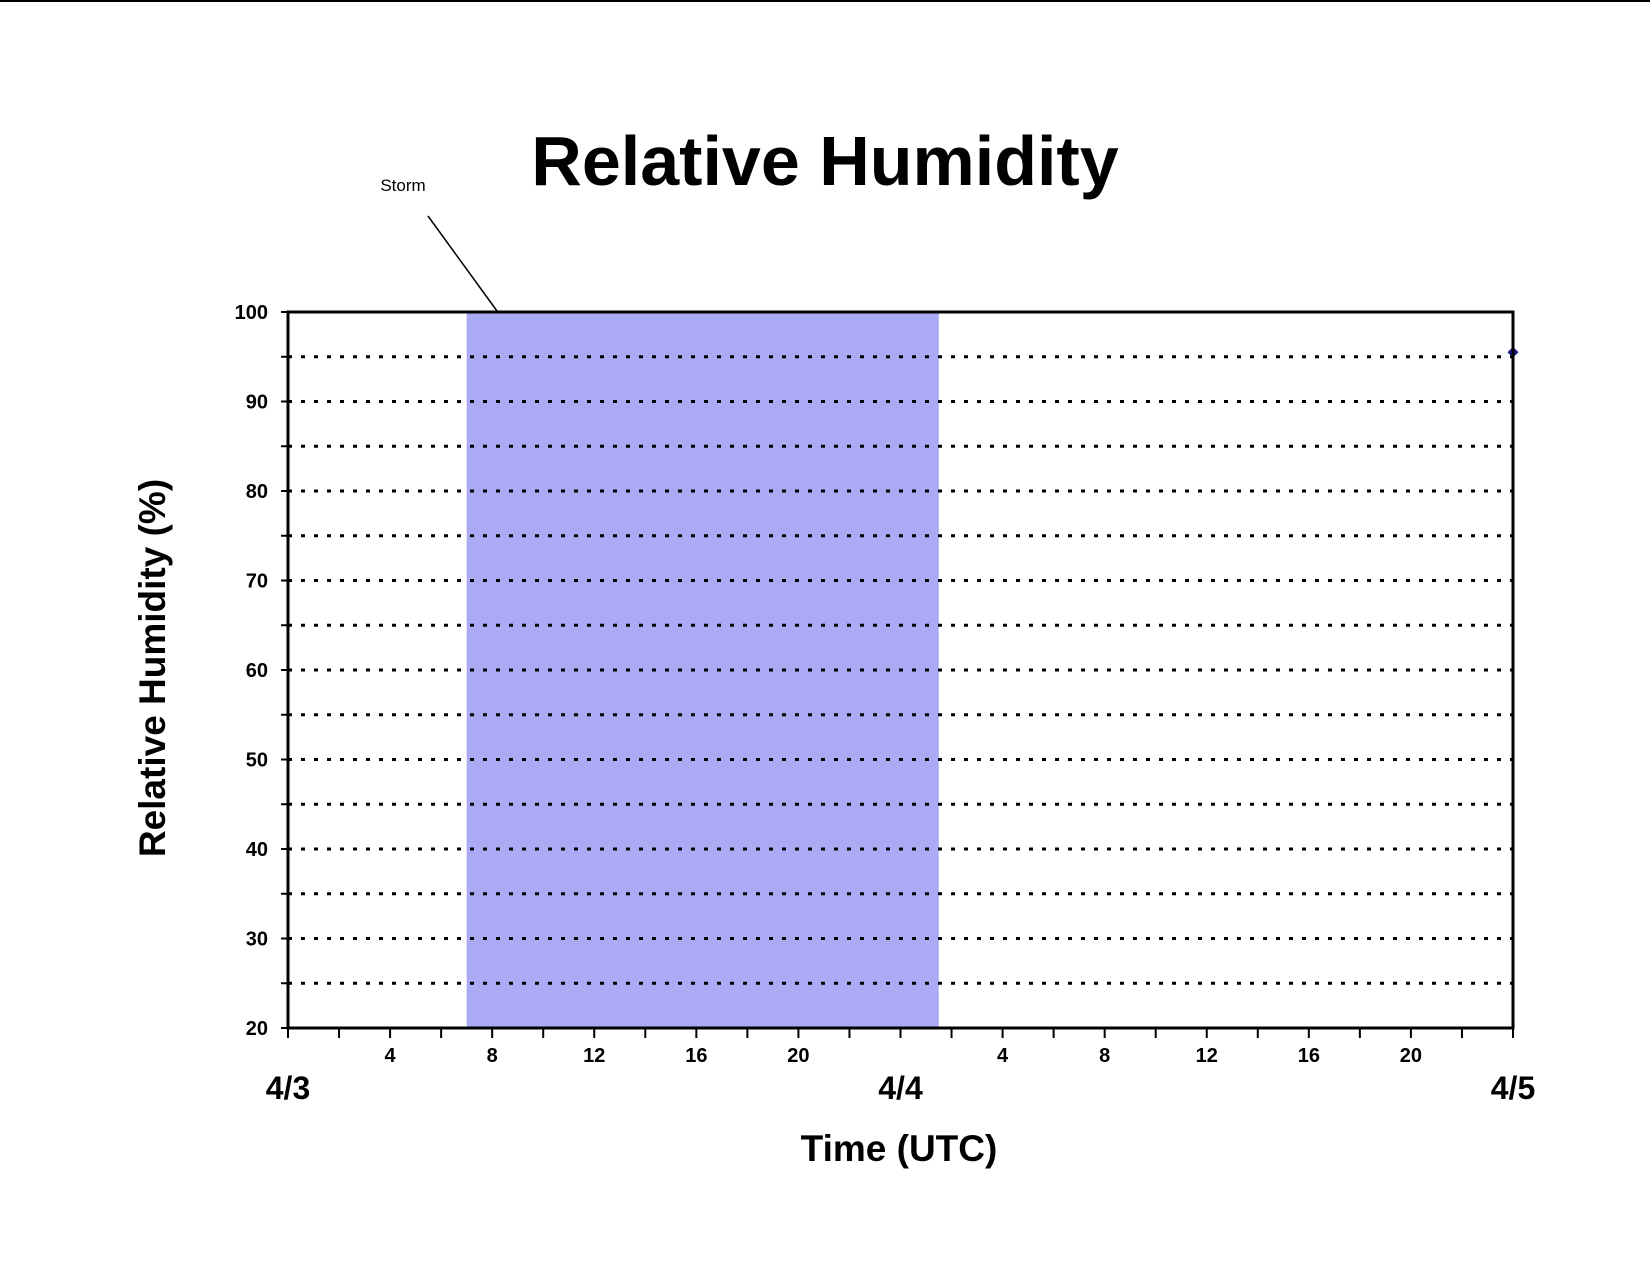  Describe the element at coordinates (825, 1) in the screenshot. I see `top-border-line` at that location.